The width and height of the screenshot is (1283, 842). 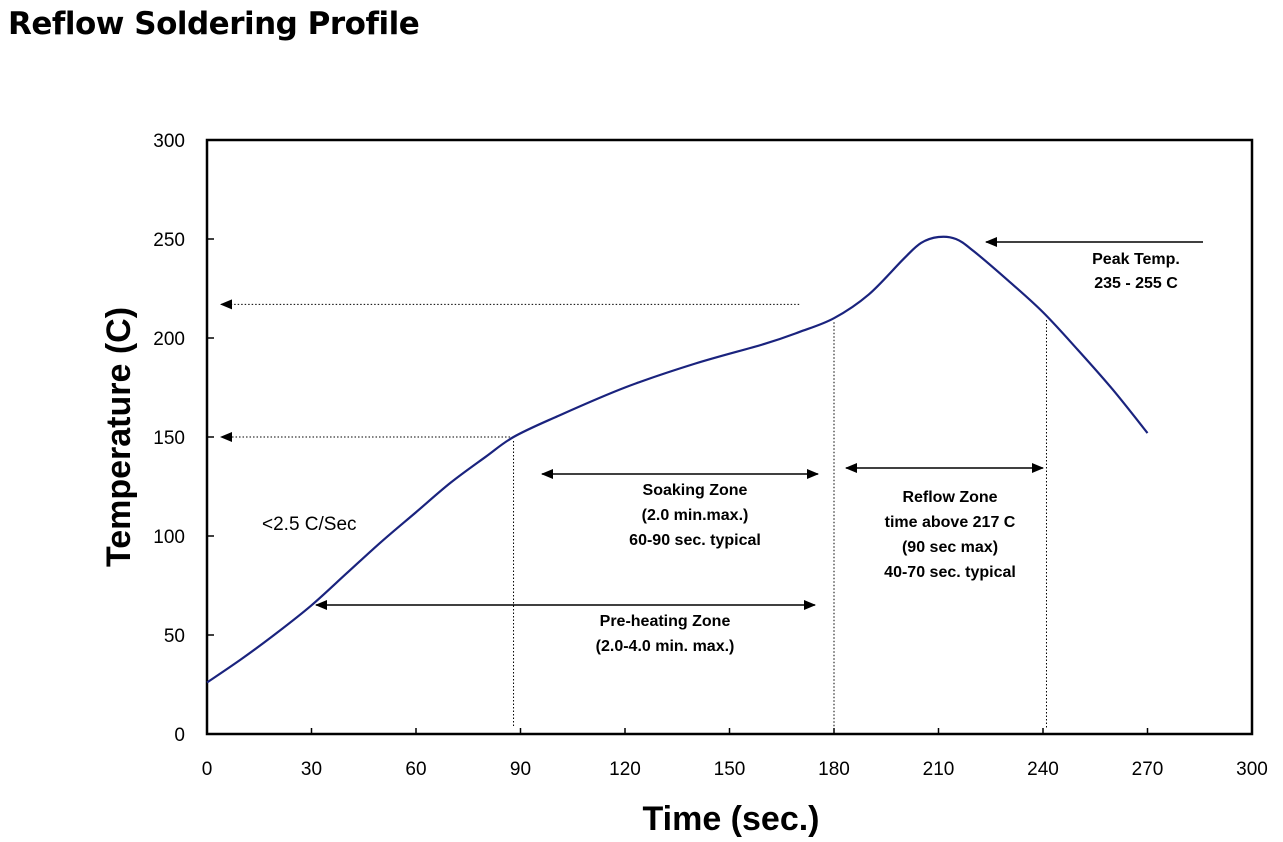 What do you see at coordinates (735, 754) in the screenshot?
I see `x-axis-ticks: 0 30 60 90 120 150 180 210 240 270 300` at bounding box center [735, 754].